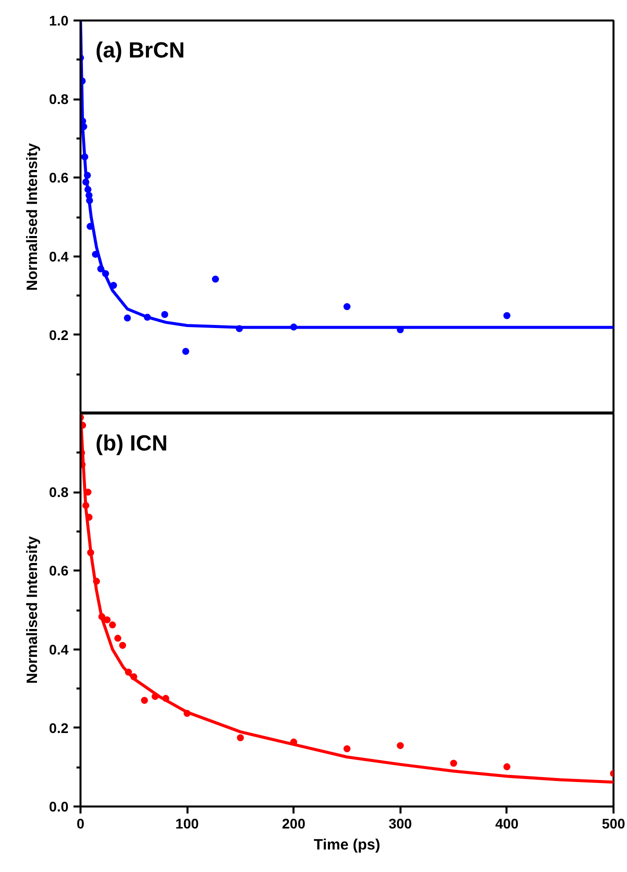 This screenshot has height=872, width=627. What do you see at coordinates (59, 806) in the screenshot?
I see `y-tick-label: 0.0` at bounding box center [59, 806].